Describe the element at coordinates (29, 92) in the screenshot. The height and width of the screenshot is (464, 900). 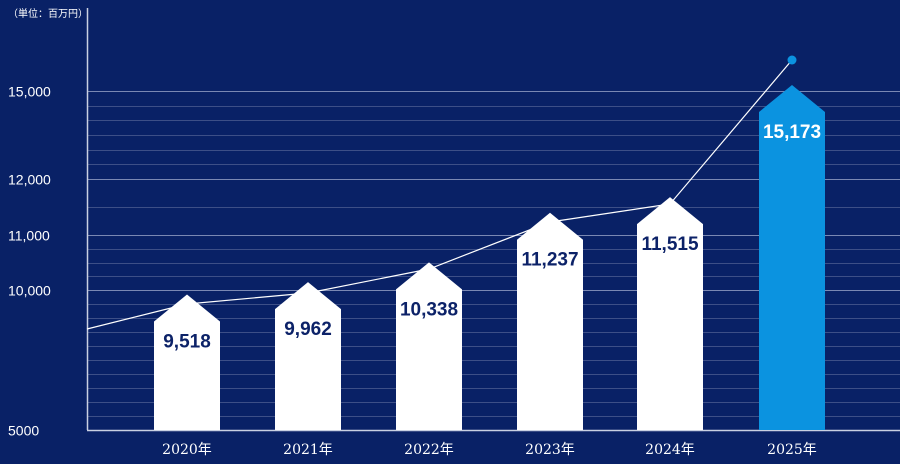
I see `y-tick-label: 15,000` at that location.